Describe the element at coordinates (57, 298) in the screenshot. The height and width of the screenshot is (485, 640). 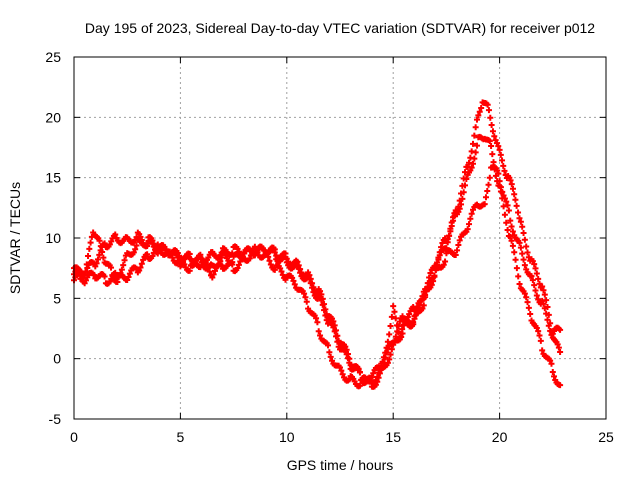
I see `y-tick-label: 5` at that location.